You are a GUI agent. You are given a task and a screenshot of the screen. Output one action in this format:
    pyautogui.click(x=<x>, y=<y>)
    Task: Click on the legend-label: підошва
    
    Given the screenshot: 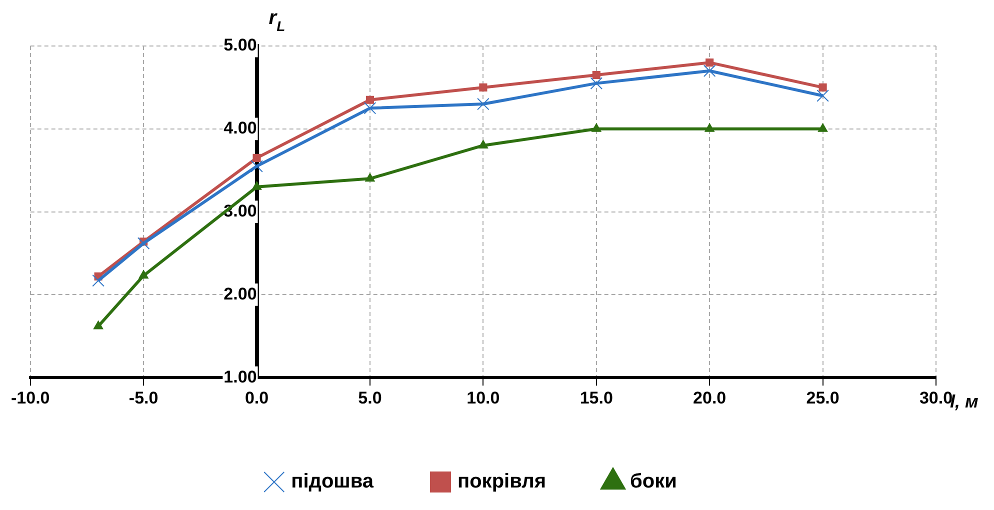 What is the action you would take?
    pyautogui.click(x=332, y=481)
    